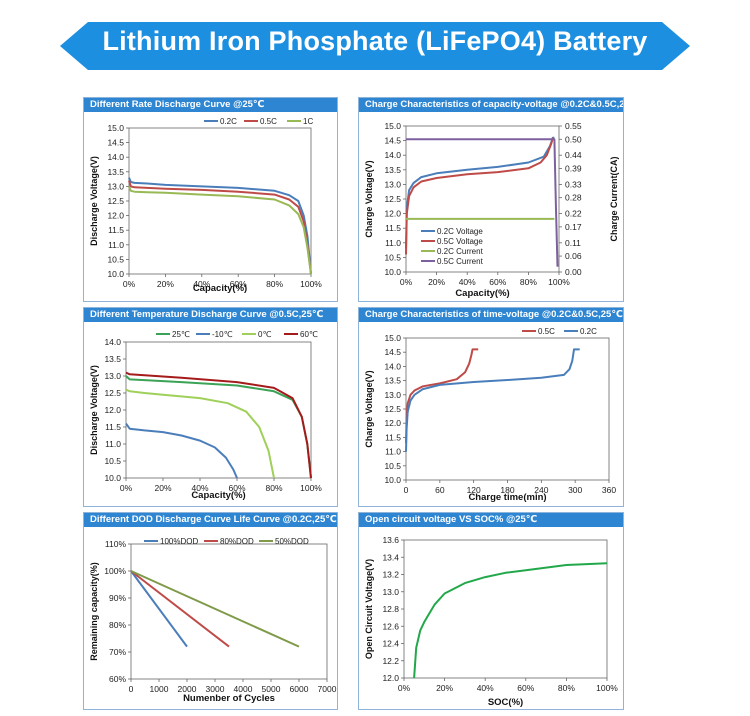 The image size is (750, 716). What do you see at coordinates (229, 698) in the screenshot?
I see `x-axis-title: Numenber of Cycles` at bounding box center [229, 698].